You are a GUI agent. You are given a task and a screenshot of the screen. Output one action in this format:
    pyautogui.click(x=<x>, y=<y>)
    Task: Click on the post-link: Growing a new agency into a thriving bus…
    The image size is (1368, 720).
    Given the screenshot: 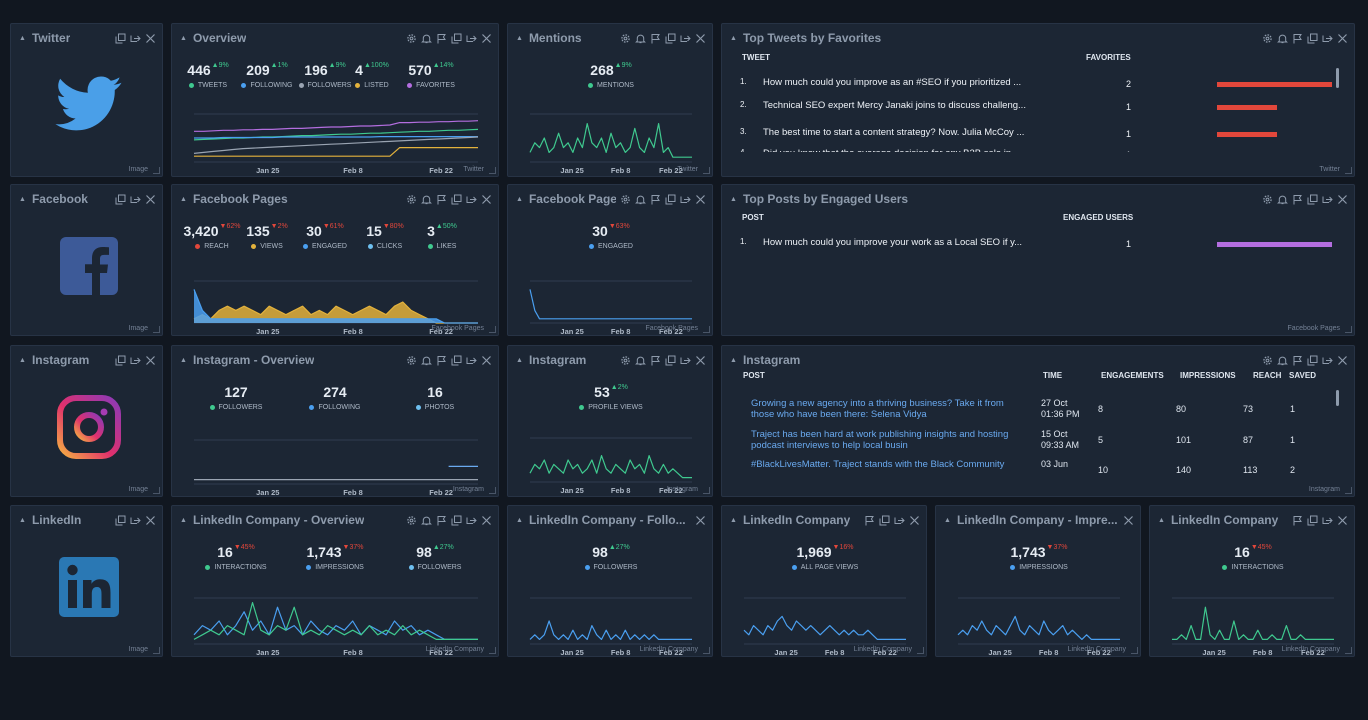 What is the action you would take?
    pyautogui.click(x=877, y=409)
    